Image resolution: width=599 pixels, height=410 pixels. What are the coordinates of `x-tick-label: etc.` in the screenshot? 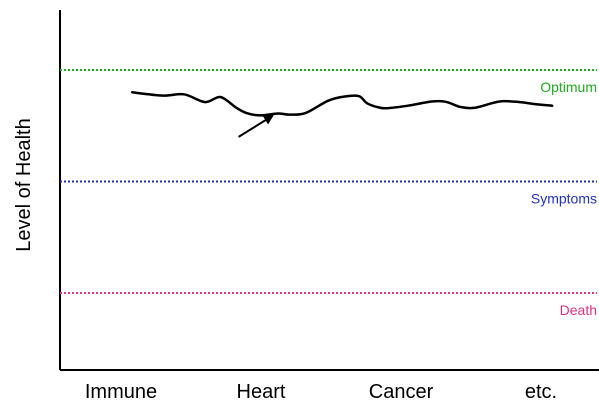 It's located at (541, 392).